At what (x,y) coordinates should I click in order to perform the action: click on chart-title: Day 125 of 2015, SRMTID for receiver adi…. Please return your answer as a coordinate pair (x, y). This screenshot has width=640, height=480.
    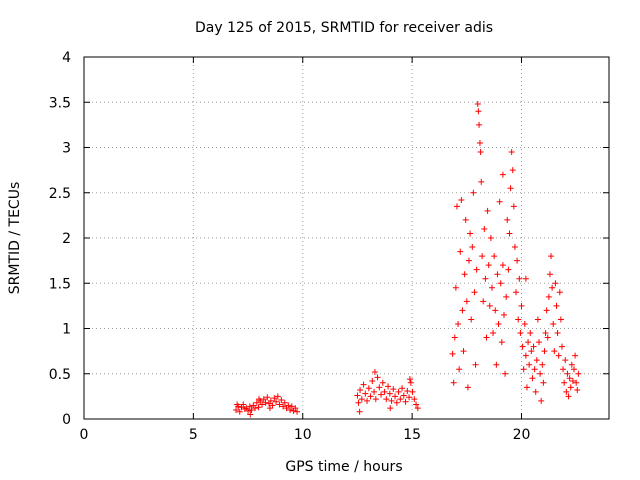
    Looking at the image, I should click on (344, 28).